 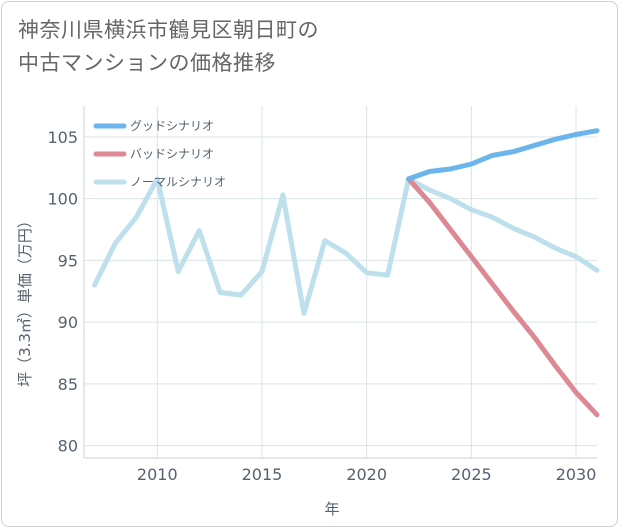 I want to click on x-tick-label: 2030, so click(x=576, y=474).